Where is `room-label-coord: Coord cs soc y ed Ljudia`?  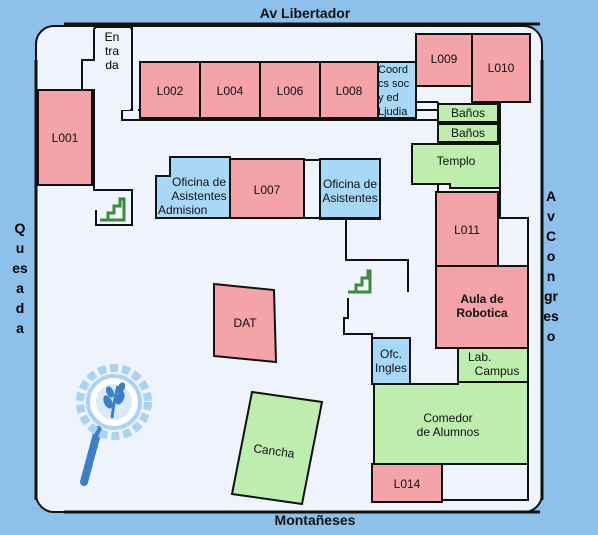 room-label-coord: Coord cs soc y ed Ljudia is located at coordinates (397, 91).